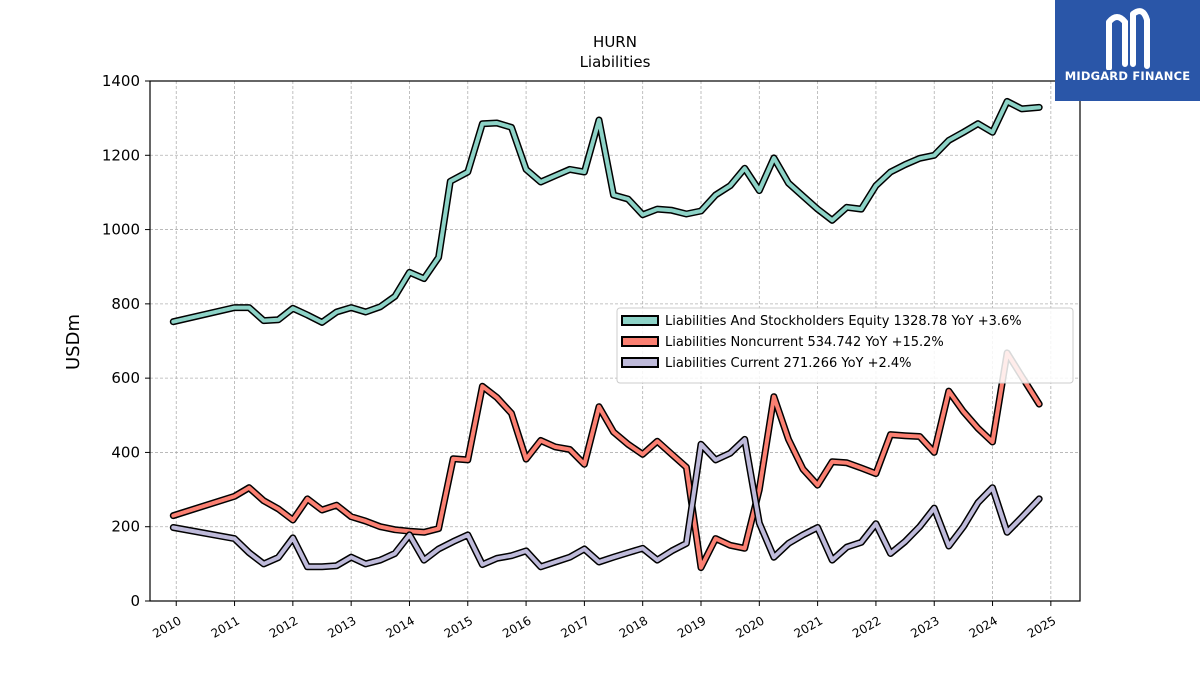 The width and height of the screenshot is (1200, 675). What do you see at coordinates (125, 452) in the screenshot?
I see `y-tick-label: 400` at bounding box center [125, 452].